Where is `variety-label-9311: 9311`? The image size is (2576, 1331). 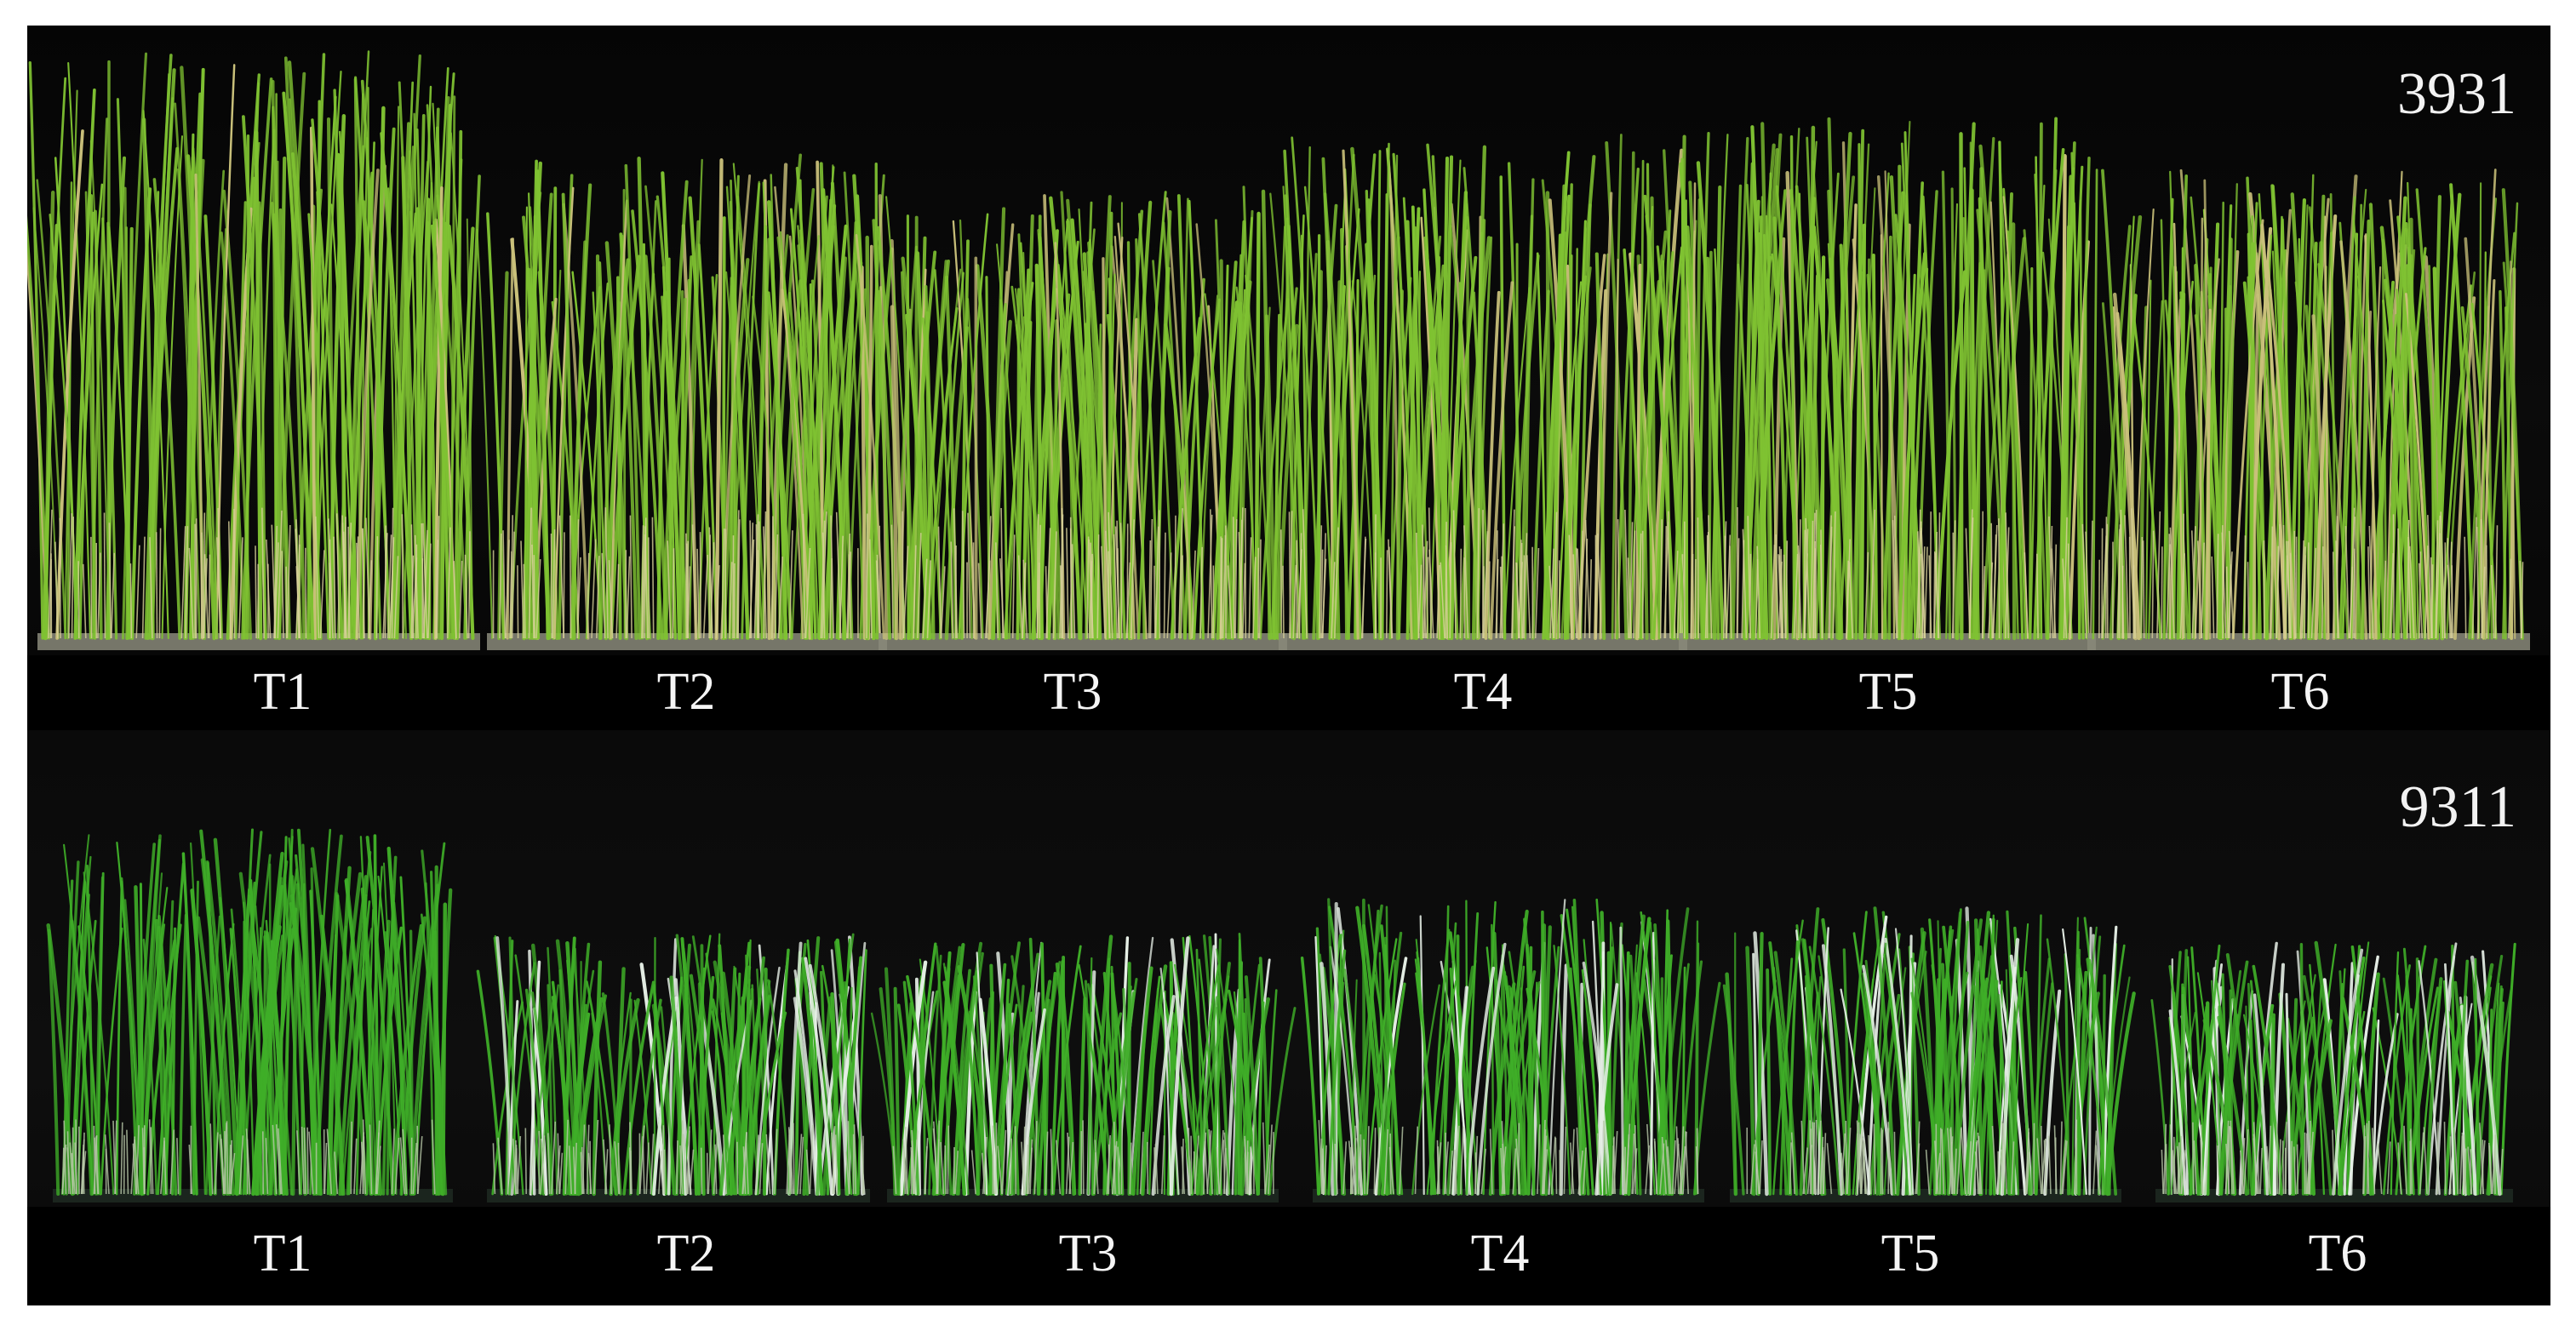 variety-label-9311: 9311 is located at coordinates (2457, 807).